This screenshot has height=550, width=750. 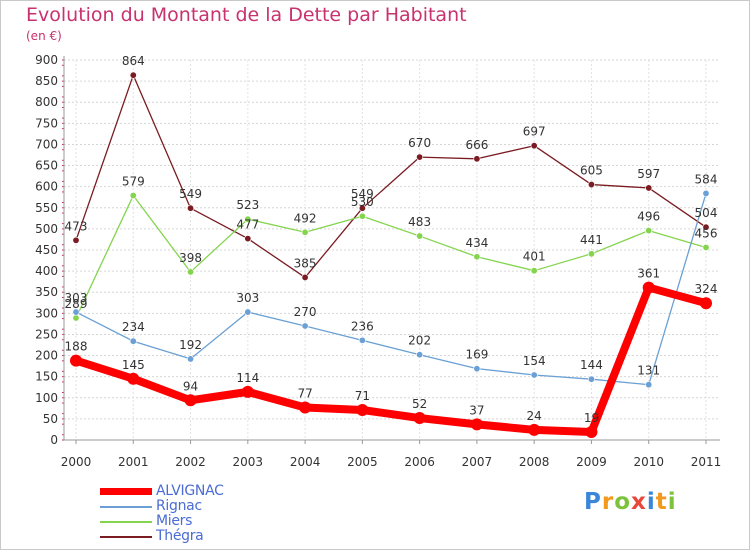 I want to click on x-tick-label: 2010, so click(x=648, y=462).